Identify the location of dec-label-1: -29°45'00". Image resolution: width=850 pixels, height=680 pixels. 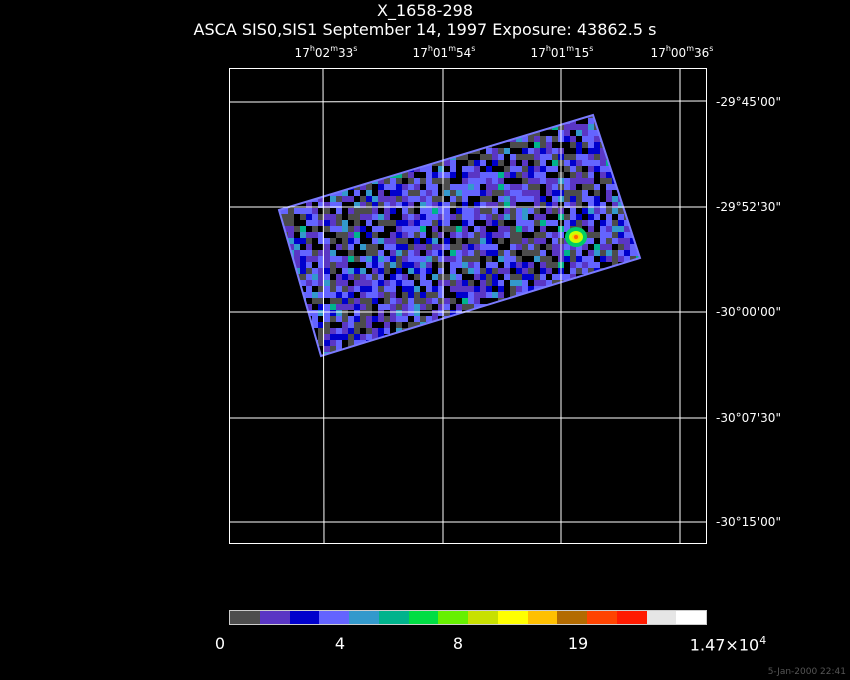
(748, 102).